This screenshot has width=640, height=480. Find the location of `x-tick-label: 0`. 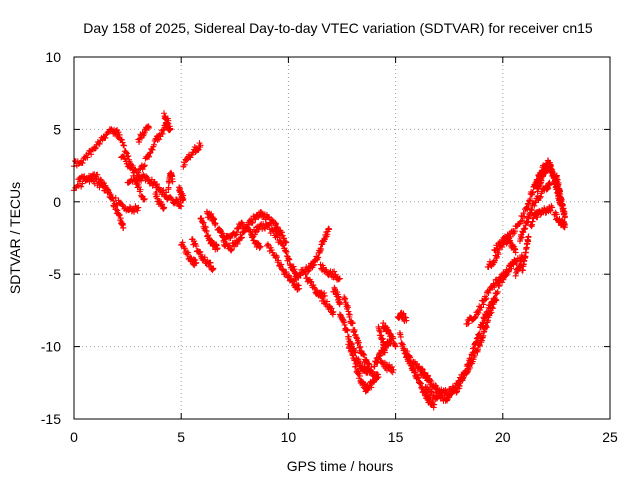

x-tick-label: 0 is located at coordinates (74, 437).